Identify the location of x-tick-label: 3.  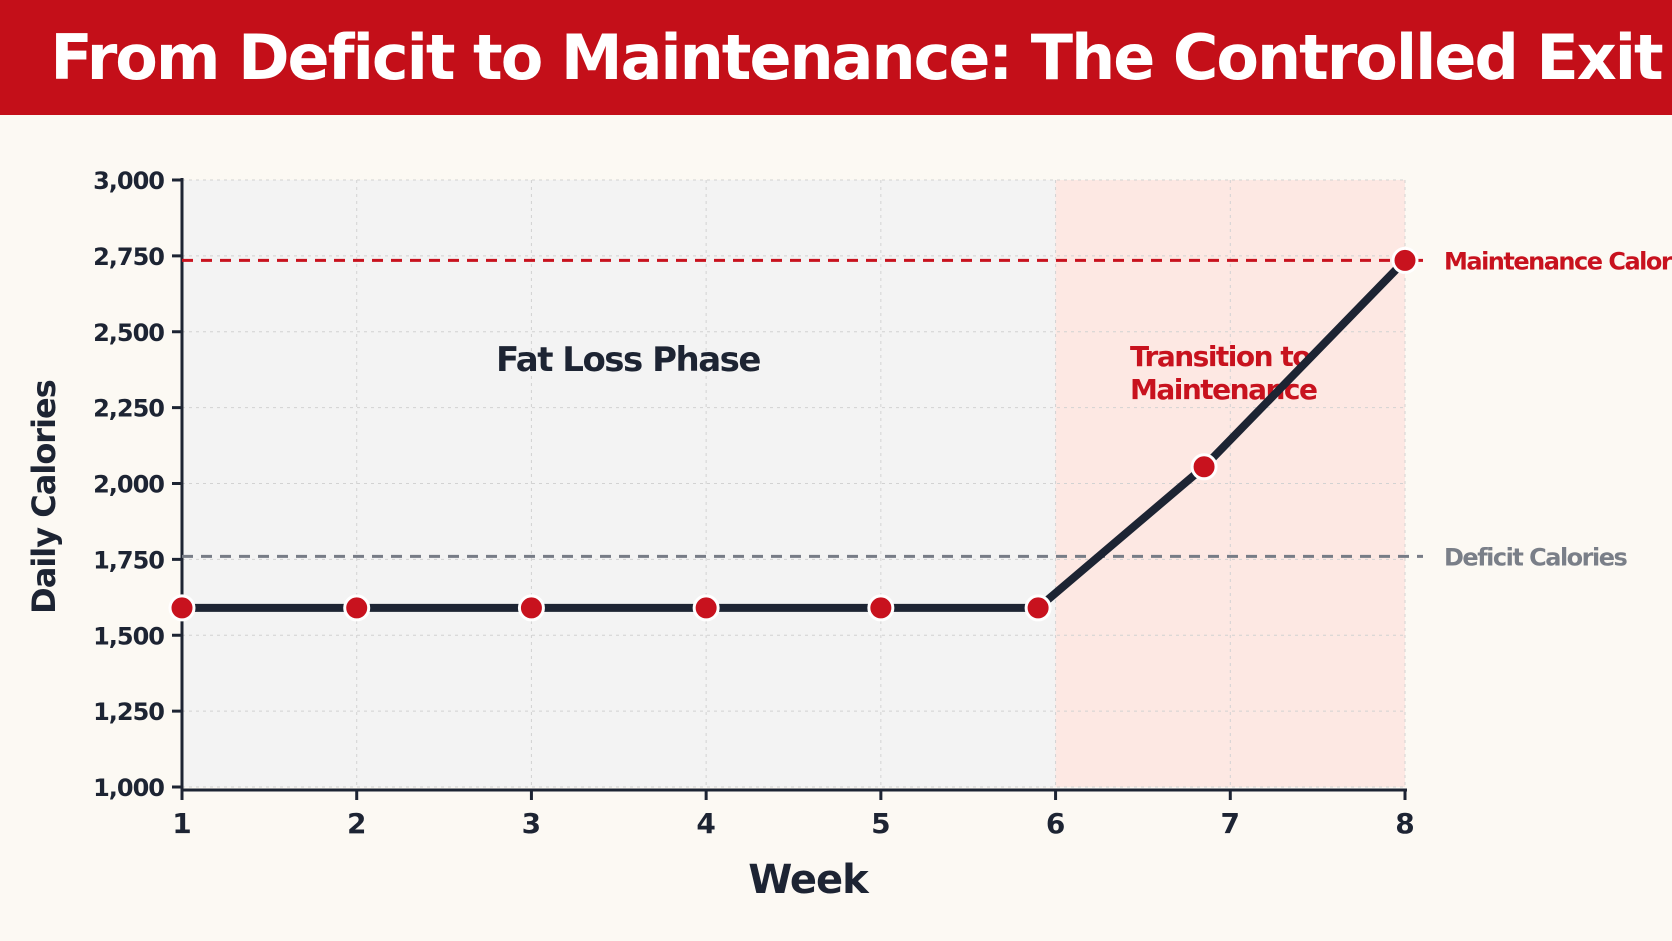
(531, 823).